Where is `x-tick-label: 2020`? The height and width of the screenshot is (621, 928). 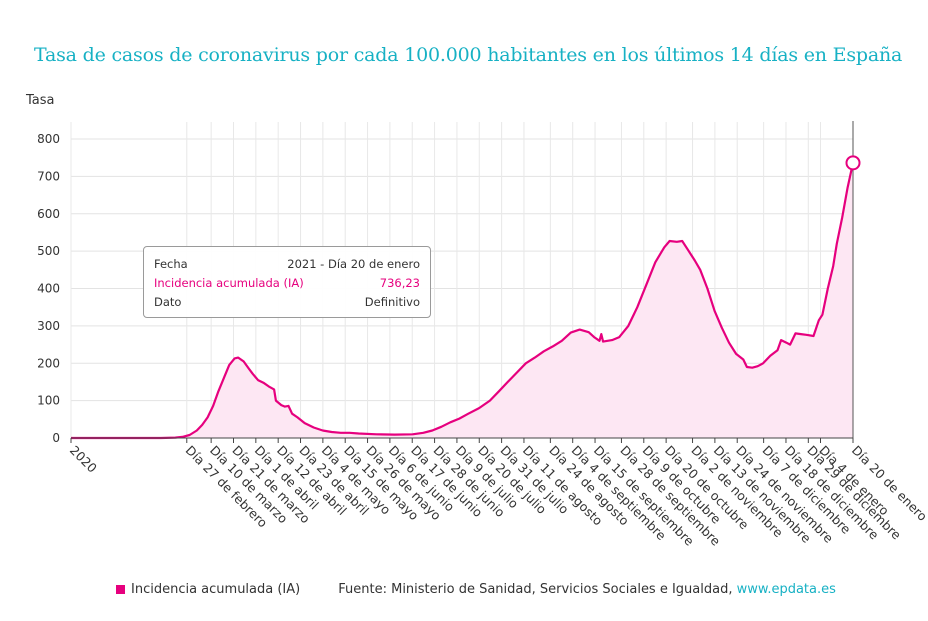
x-tick-label: 2020 is located at coordinates (83, 459).